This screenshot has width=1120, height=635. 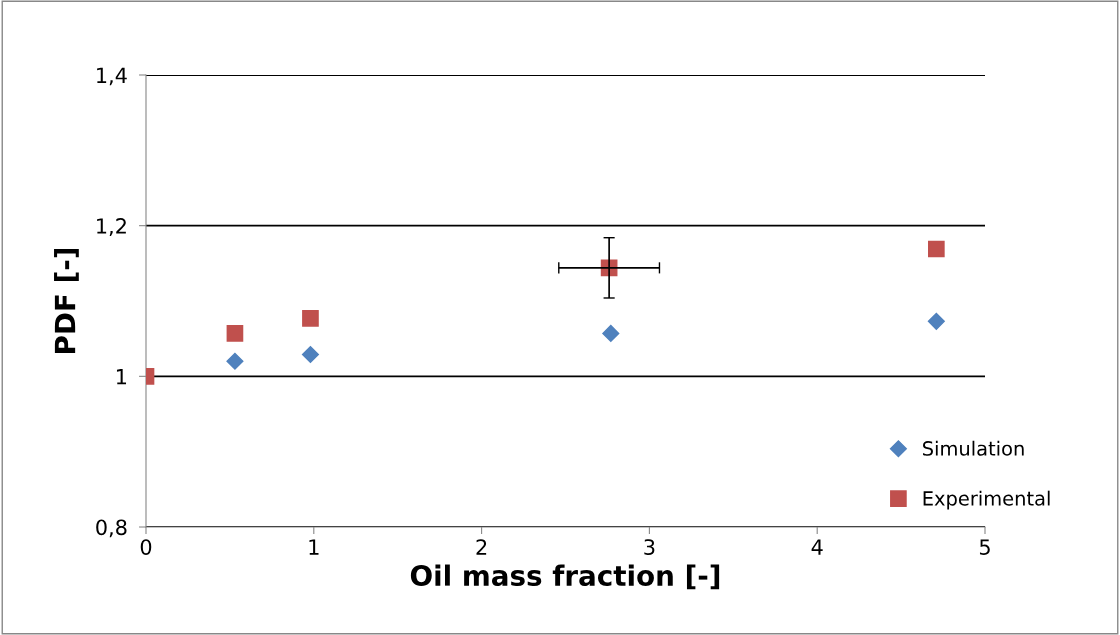 I want to click on y-axis-title: PDF [-], so click(x=66, y=300).